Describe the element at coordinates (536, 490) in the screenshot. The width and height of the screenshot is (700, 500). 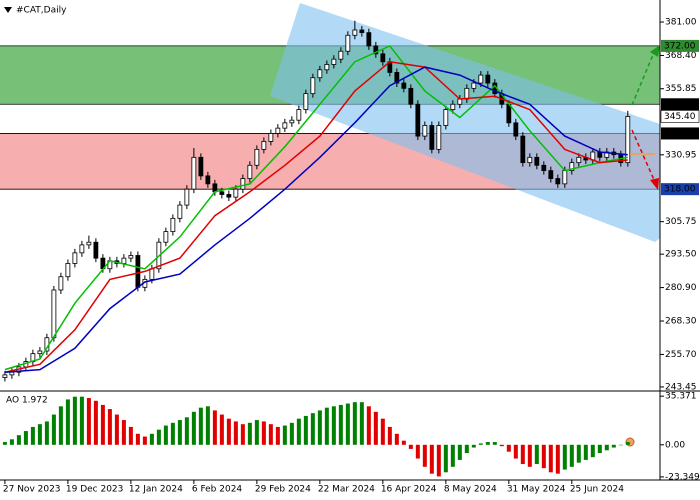
I see `x-tick-label: 31 May 2024` at that location.